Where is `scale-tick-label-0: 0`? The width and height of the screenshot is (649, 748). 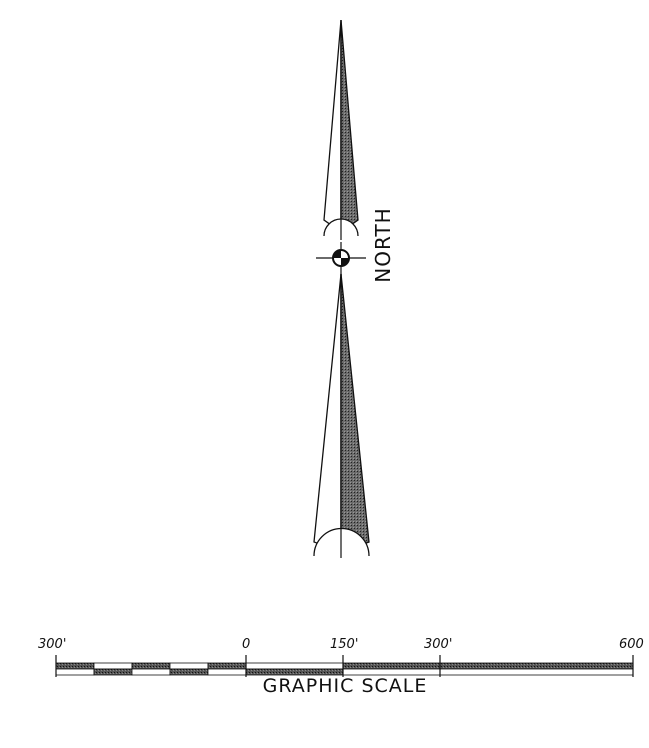 scale-tick-label-0: 0 is located at coordinates (246, 644).